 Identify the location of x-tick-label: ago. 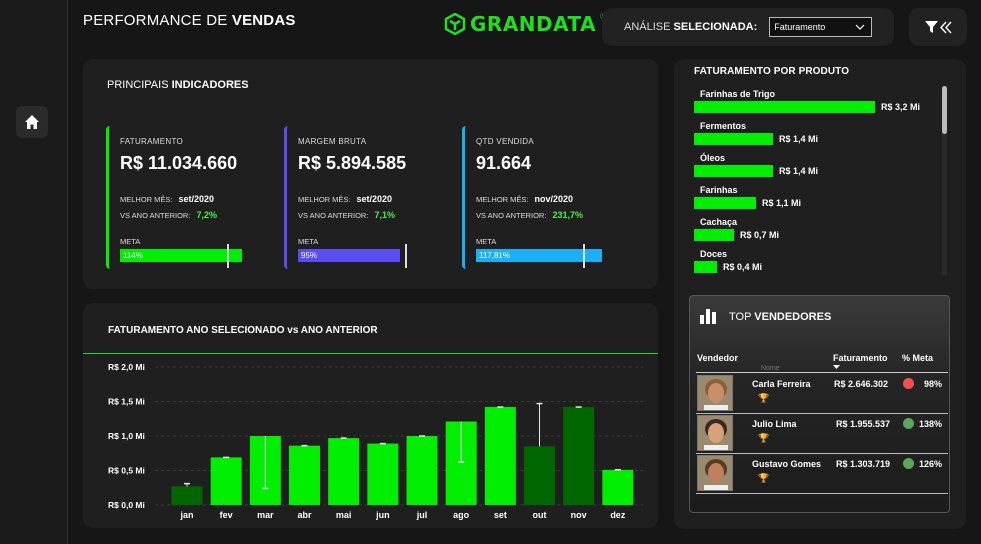
(461, 515).